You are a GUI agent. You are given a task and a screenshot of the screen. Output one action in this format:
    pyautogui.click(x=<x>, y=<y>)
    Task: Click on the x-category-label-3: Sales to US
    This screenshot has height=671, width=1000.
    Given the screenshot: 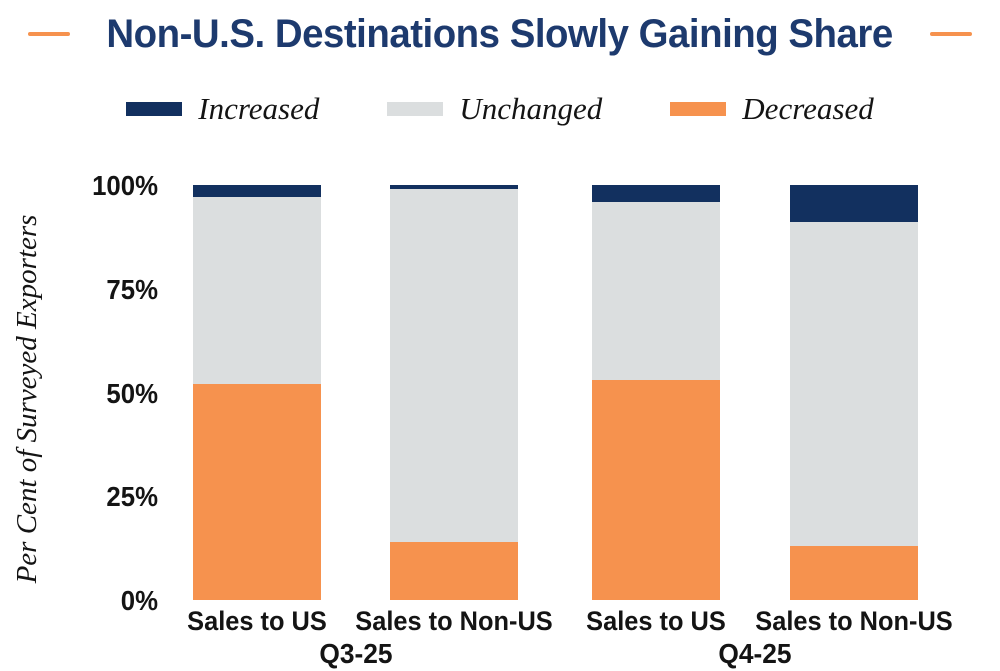 What is the action you would take?
    pyautogui.click(x=656, y=621)
    